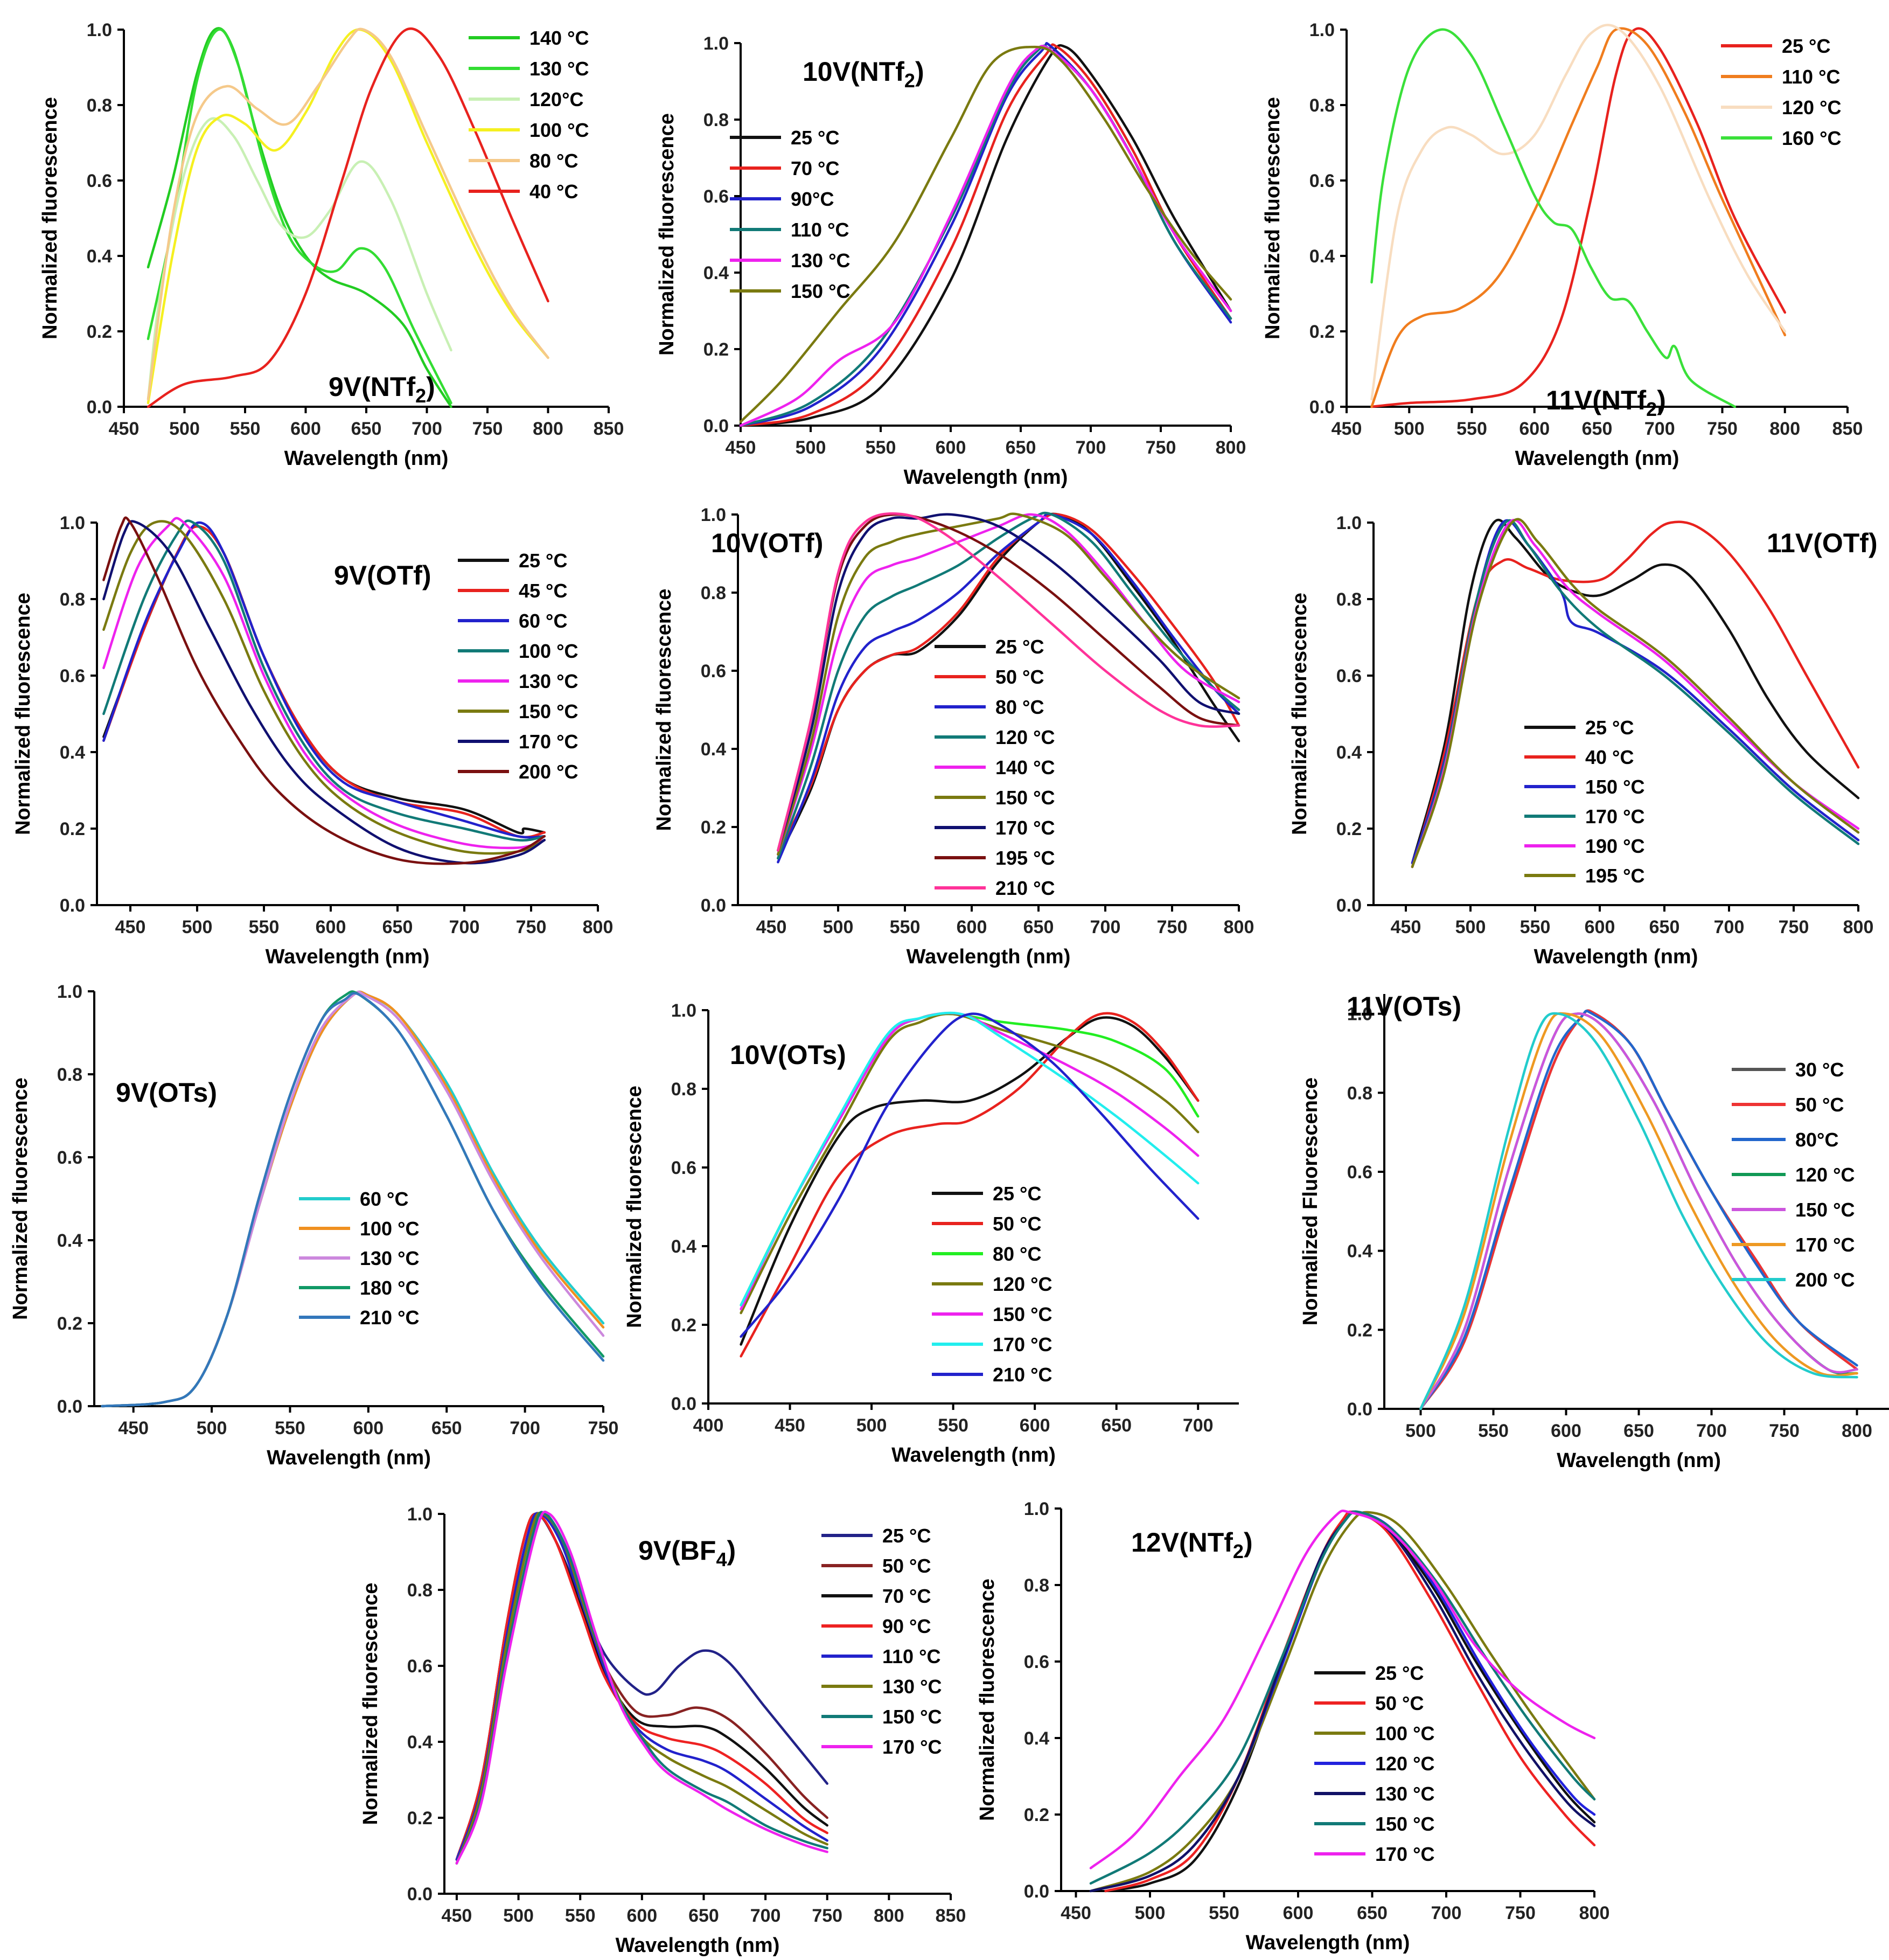 The width and height of the screenshot is (1889, 1960). What do you see at coordinates (1812, 107) in the screenshot?
I see `legend-label: 120 °C` at bounding box center [1812, 107].